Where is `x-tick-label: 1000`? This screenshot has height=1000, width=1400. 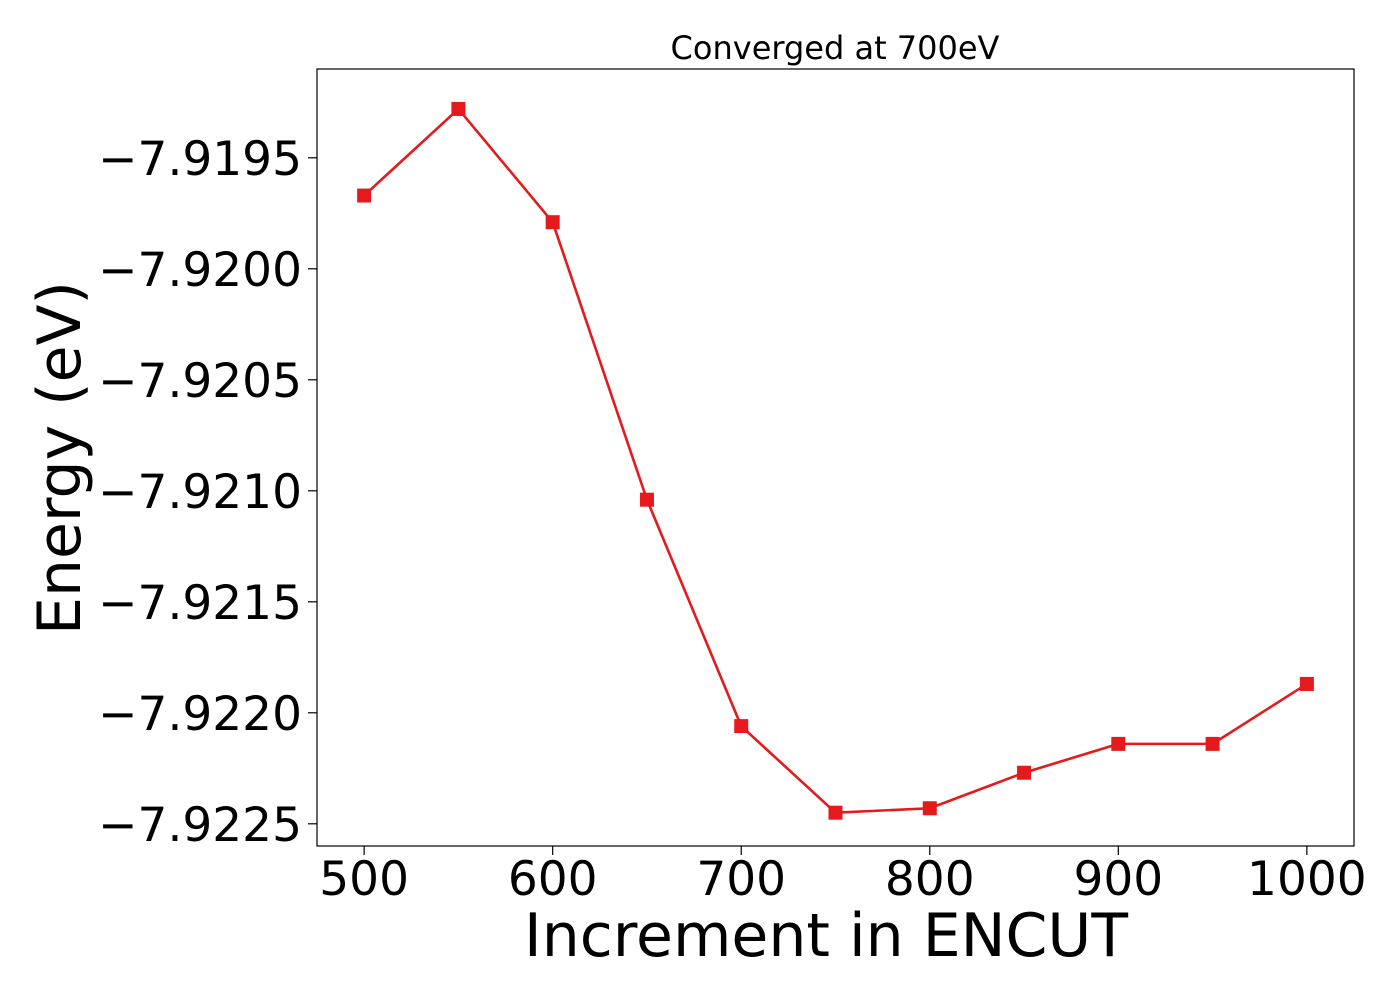
x-tick-label: 1000 is located at coordinates (1307, 879).